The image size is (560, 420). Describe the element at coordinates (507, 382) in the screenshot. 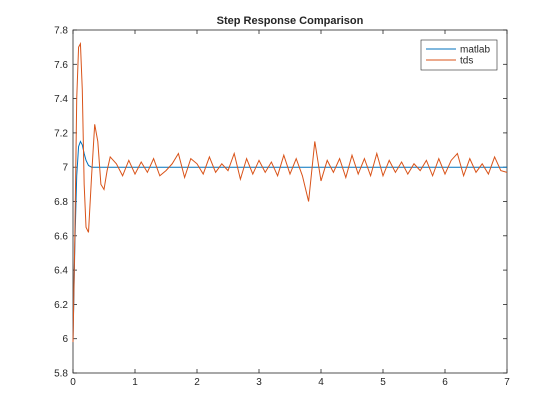

I see `x-tick-label: 7` at that location.